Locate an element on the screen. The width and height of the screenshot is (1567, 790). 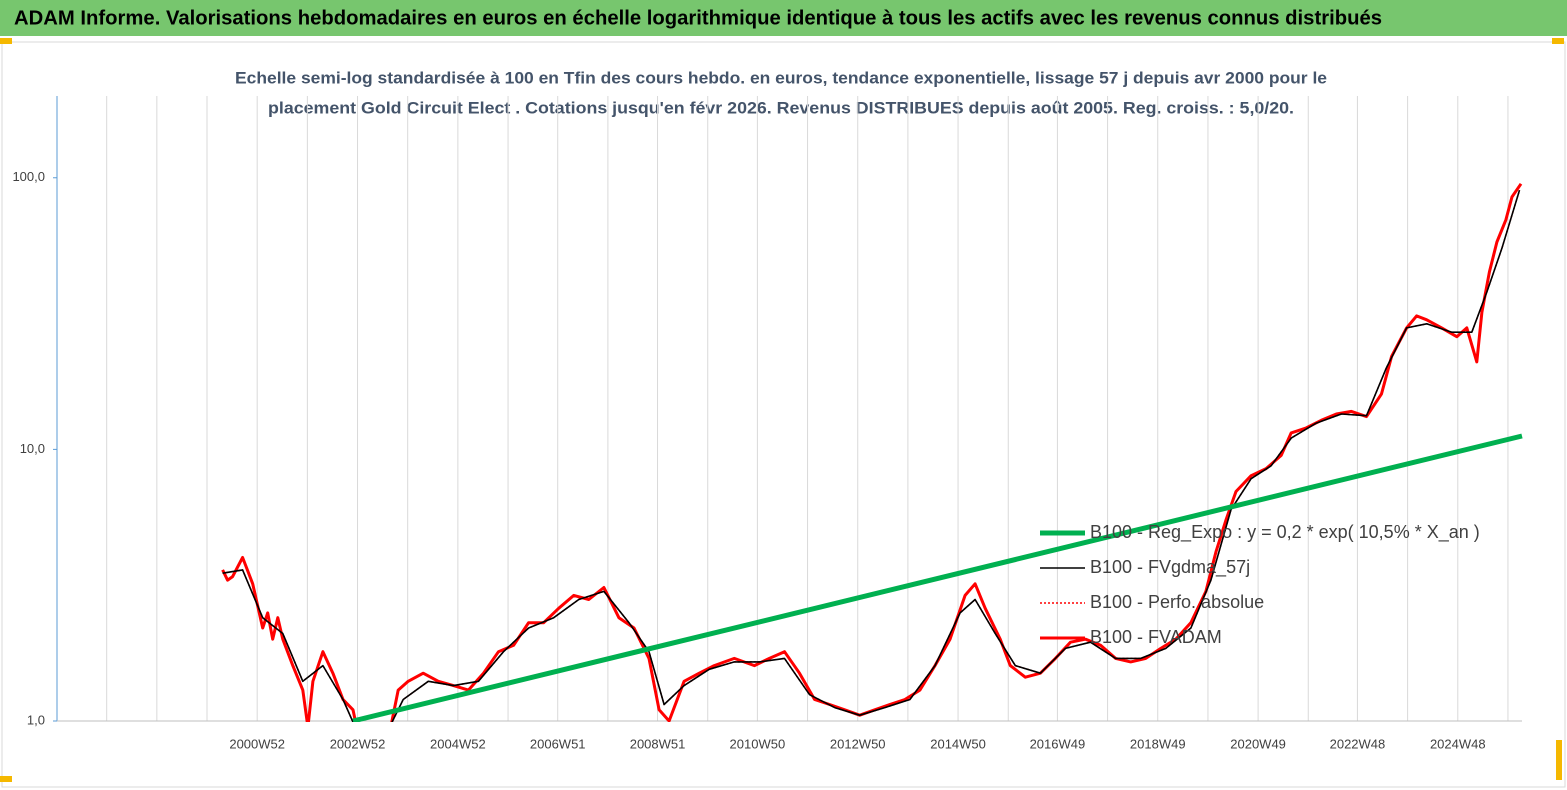
title-bar is located at coordinates (783, 18).